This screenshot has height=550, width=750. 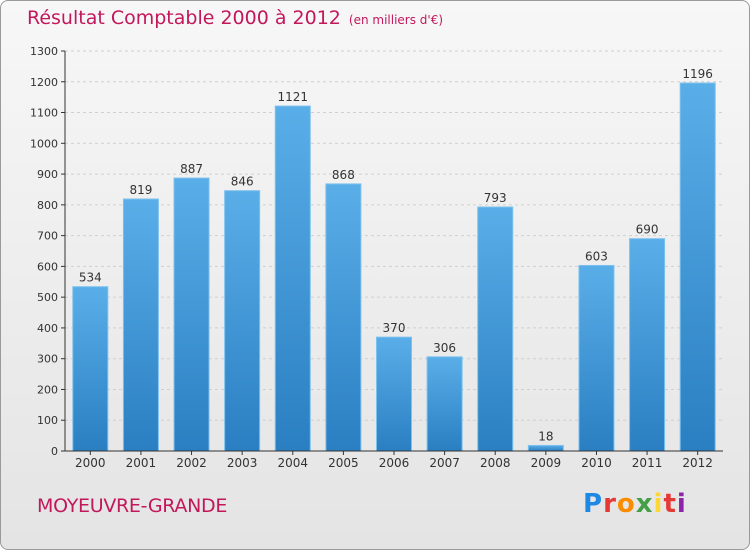 What do you see at coordinates (697, 74) in the screenshot?
I see `data-label-2012: 1196` at bounding box center [697, 74].